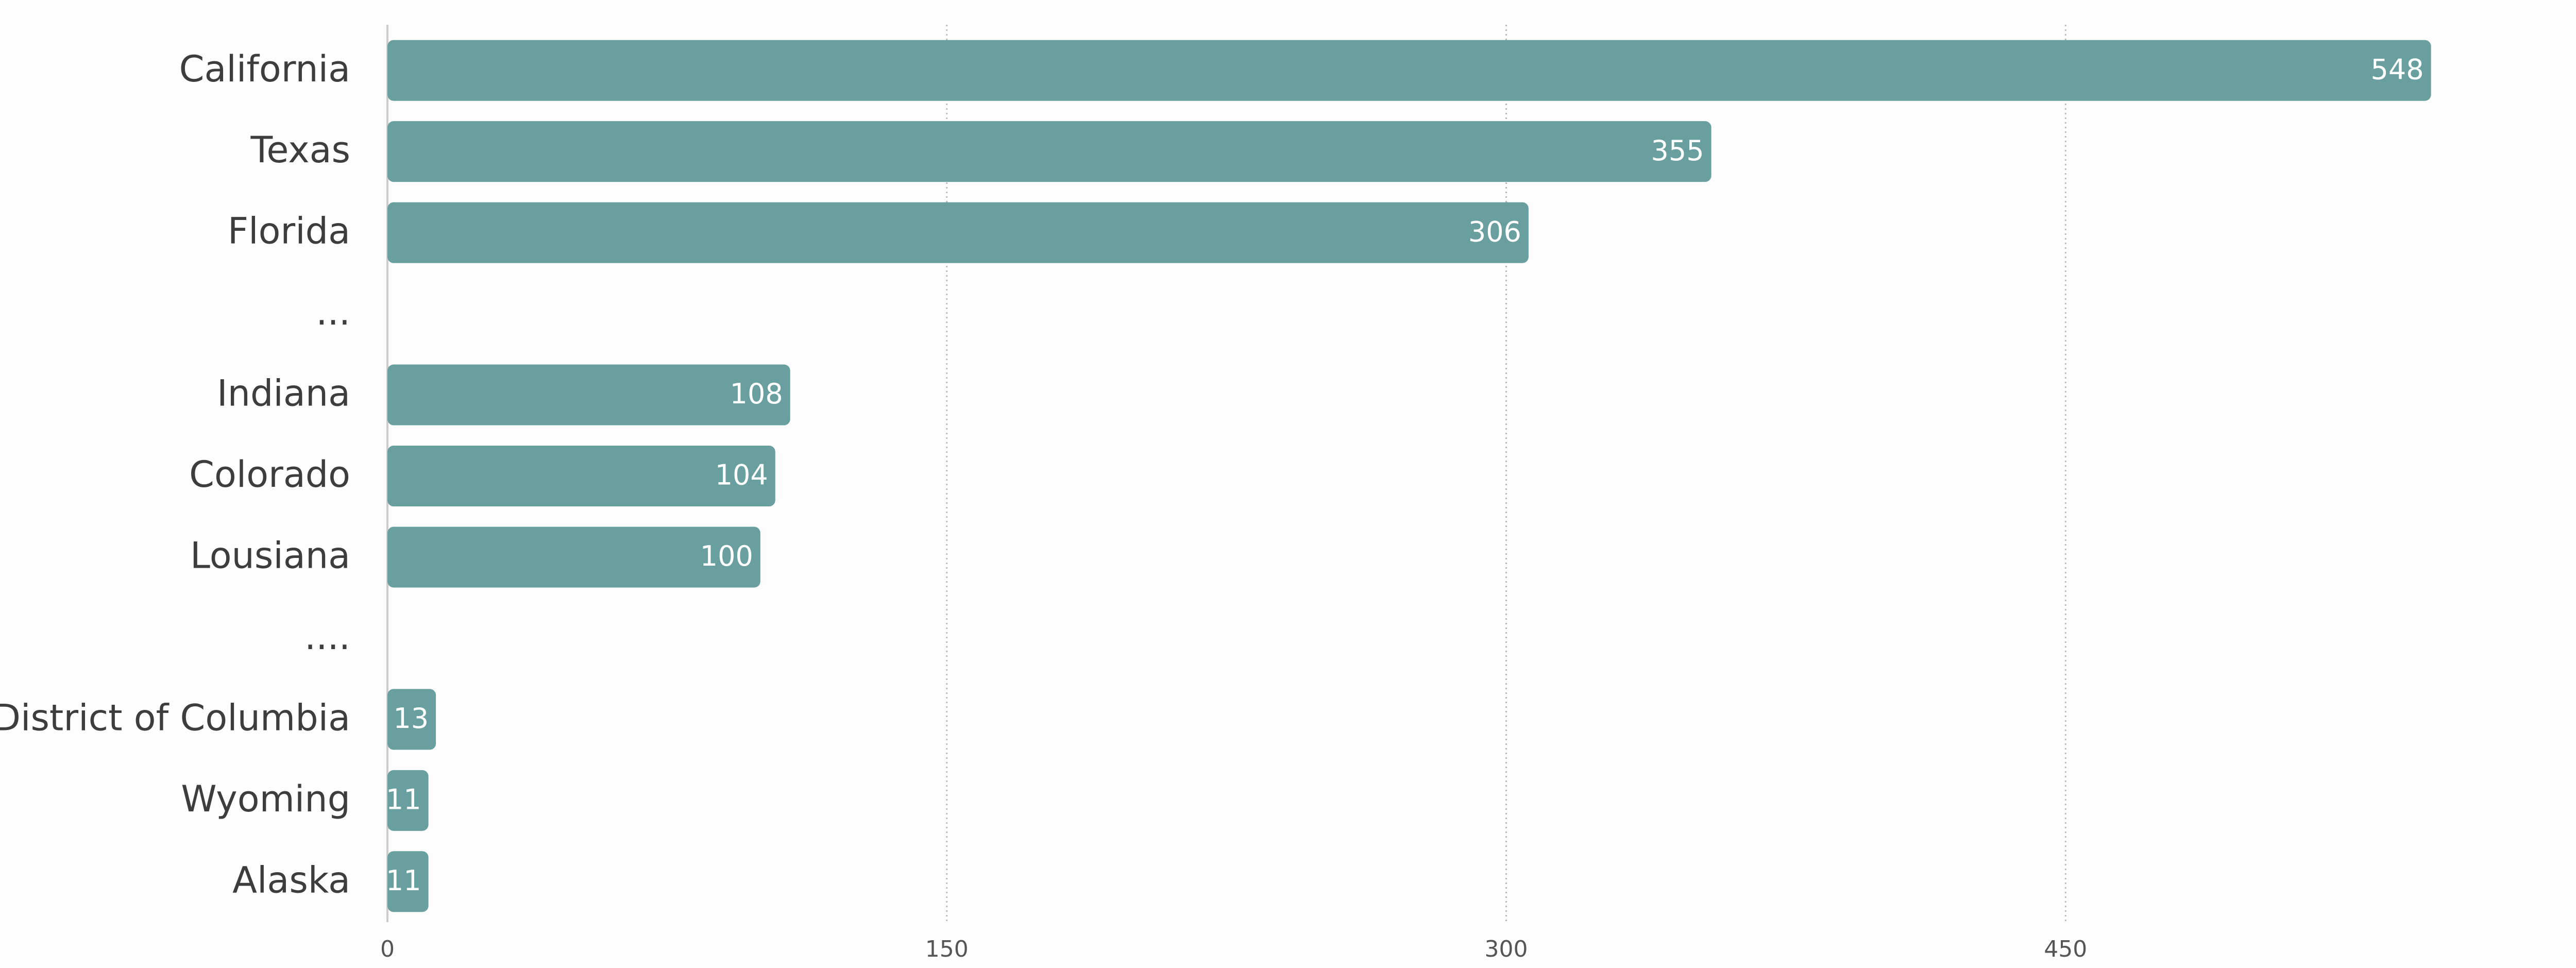 The height and width of the screenshot is (968, 2576). What do you see at coordinates (726, 556) in the screenshot?
I see `value-label: 100` at bounding box center [726, 556].